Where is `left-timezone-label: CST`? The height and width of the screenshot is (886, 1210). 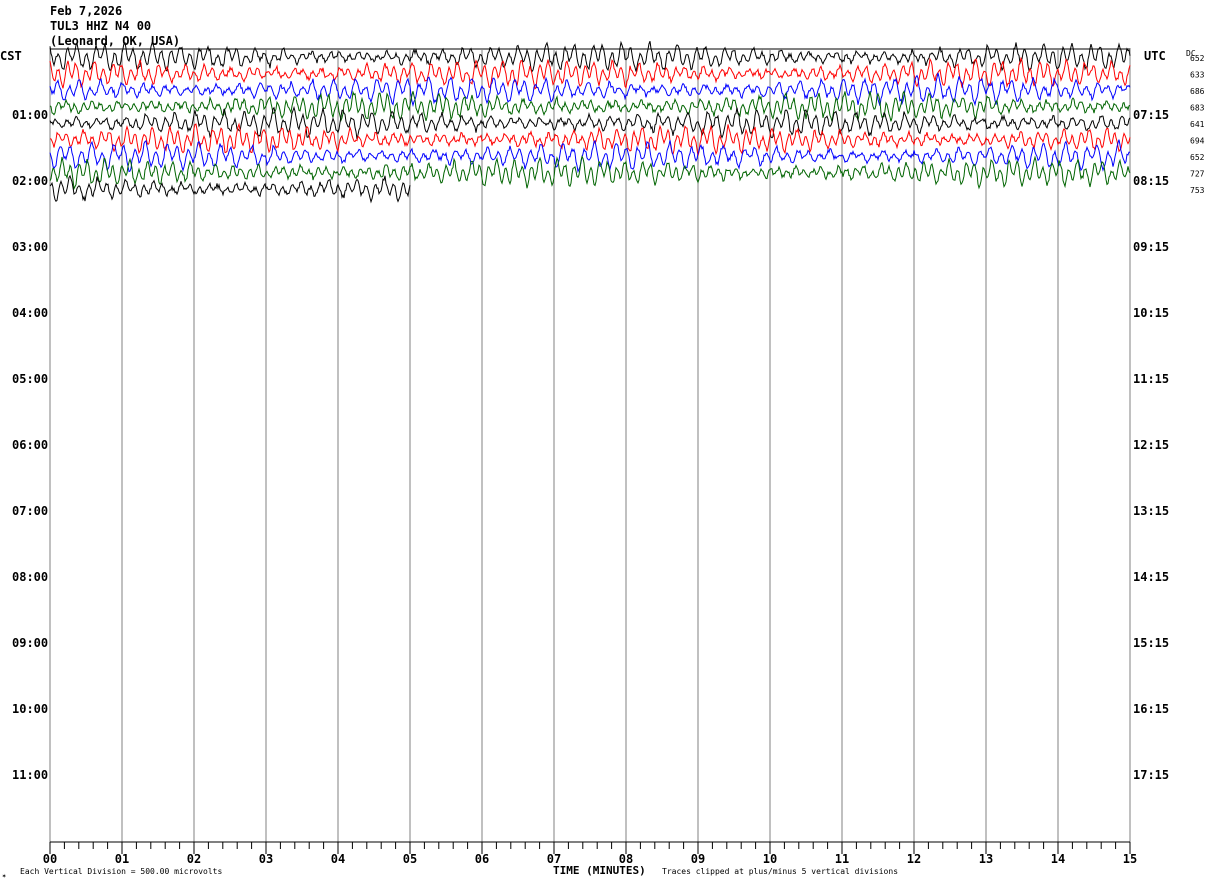 left-timezone-label: CST is located at coordinates (11, 56).